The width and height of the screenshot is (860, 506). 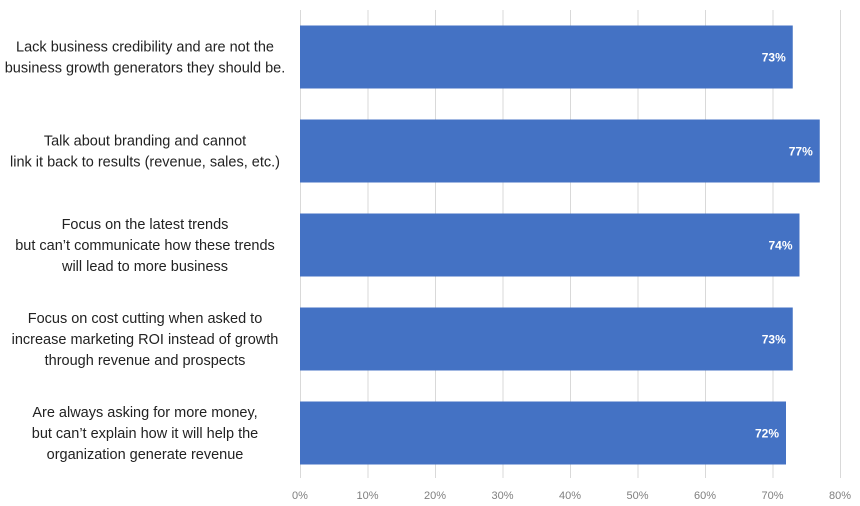 What do you see at coordinates (367, 496) in the screenshot?
I see `x-tick-label: 10%` at bounding box center [367, 496].